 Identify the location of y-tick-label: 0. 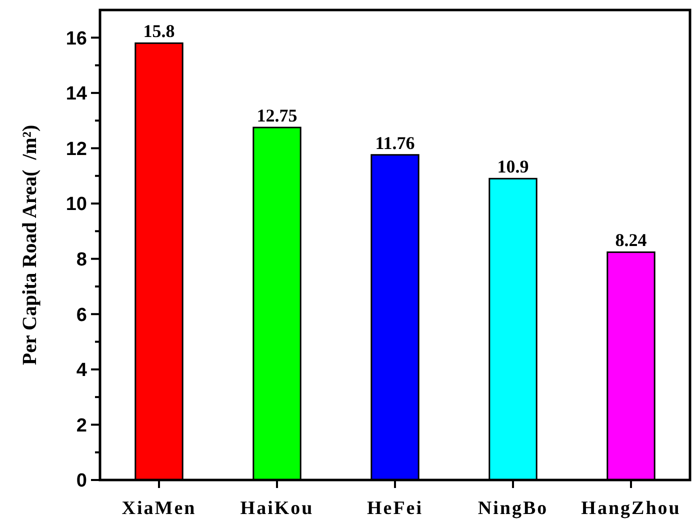
(81, 481).